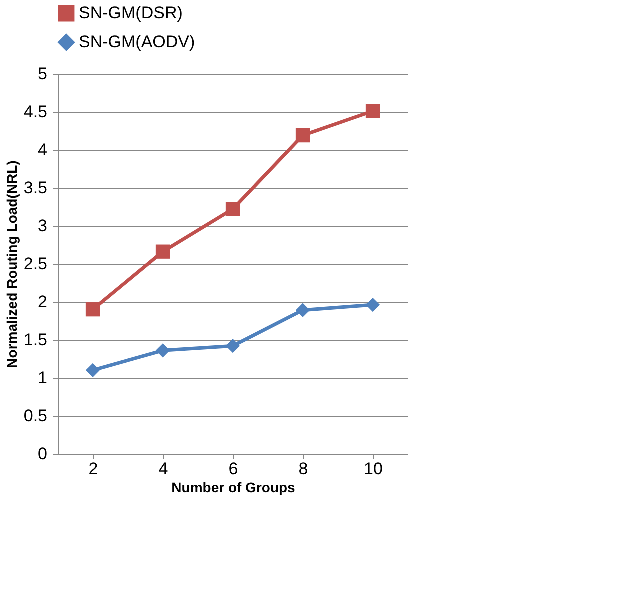 The image size is (628, 589). What do you see at coordinates (36, 264) in the screenshot?
I see `y-tick-label: 2.5` at bounding box center [36, 264].